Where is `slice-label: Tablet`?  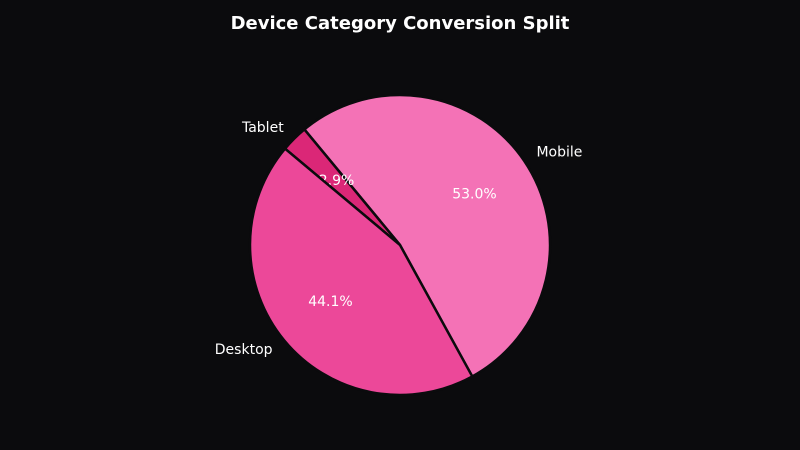
slice-label: Tablet is located at coordinates (262, 128).